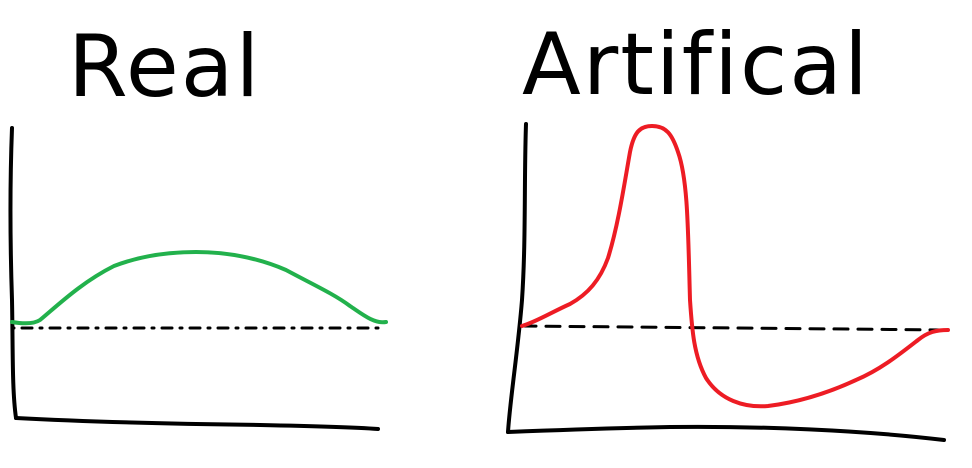 The height and width of the screenshot is (468, 972). Describe the element at coordinates (199, 288) in the screenshot. I see `real-curve` at that location.